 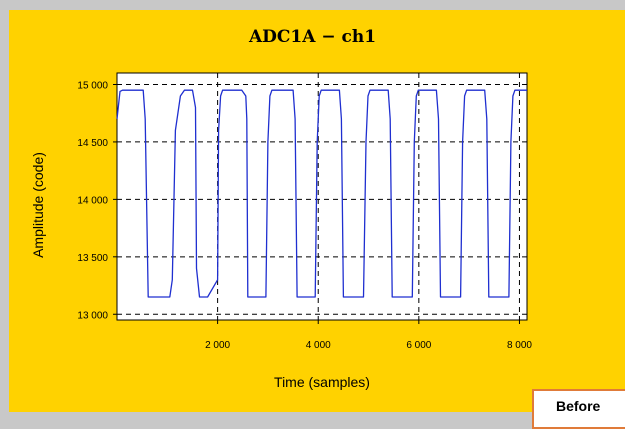 What do you see at coordinates (312, 37) in the screenshot?
I see `chart-title: ADC1A − ch1` at bounding box center [312, 37].